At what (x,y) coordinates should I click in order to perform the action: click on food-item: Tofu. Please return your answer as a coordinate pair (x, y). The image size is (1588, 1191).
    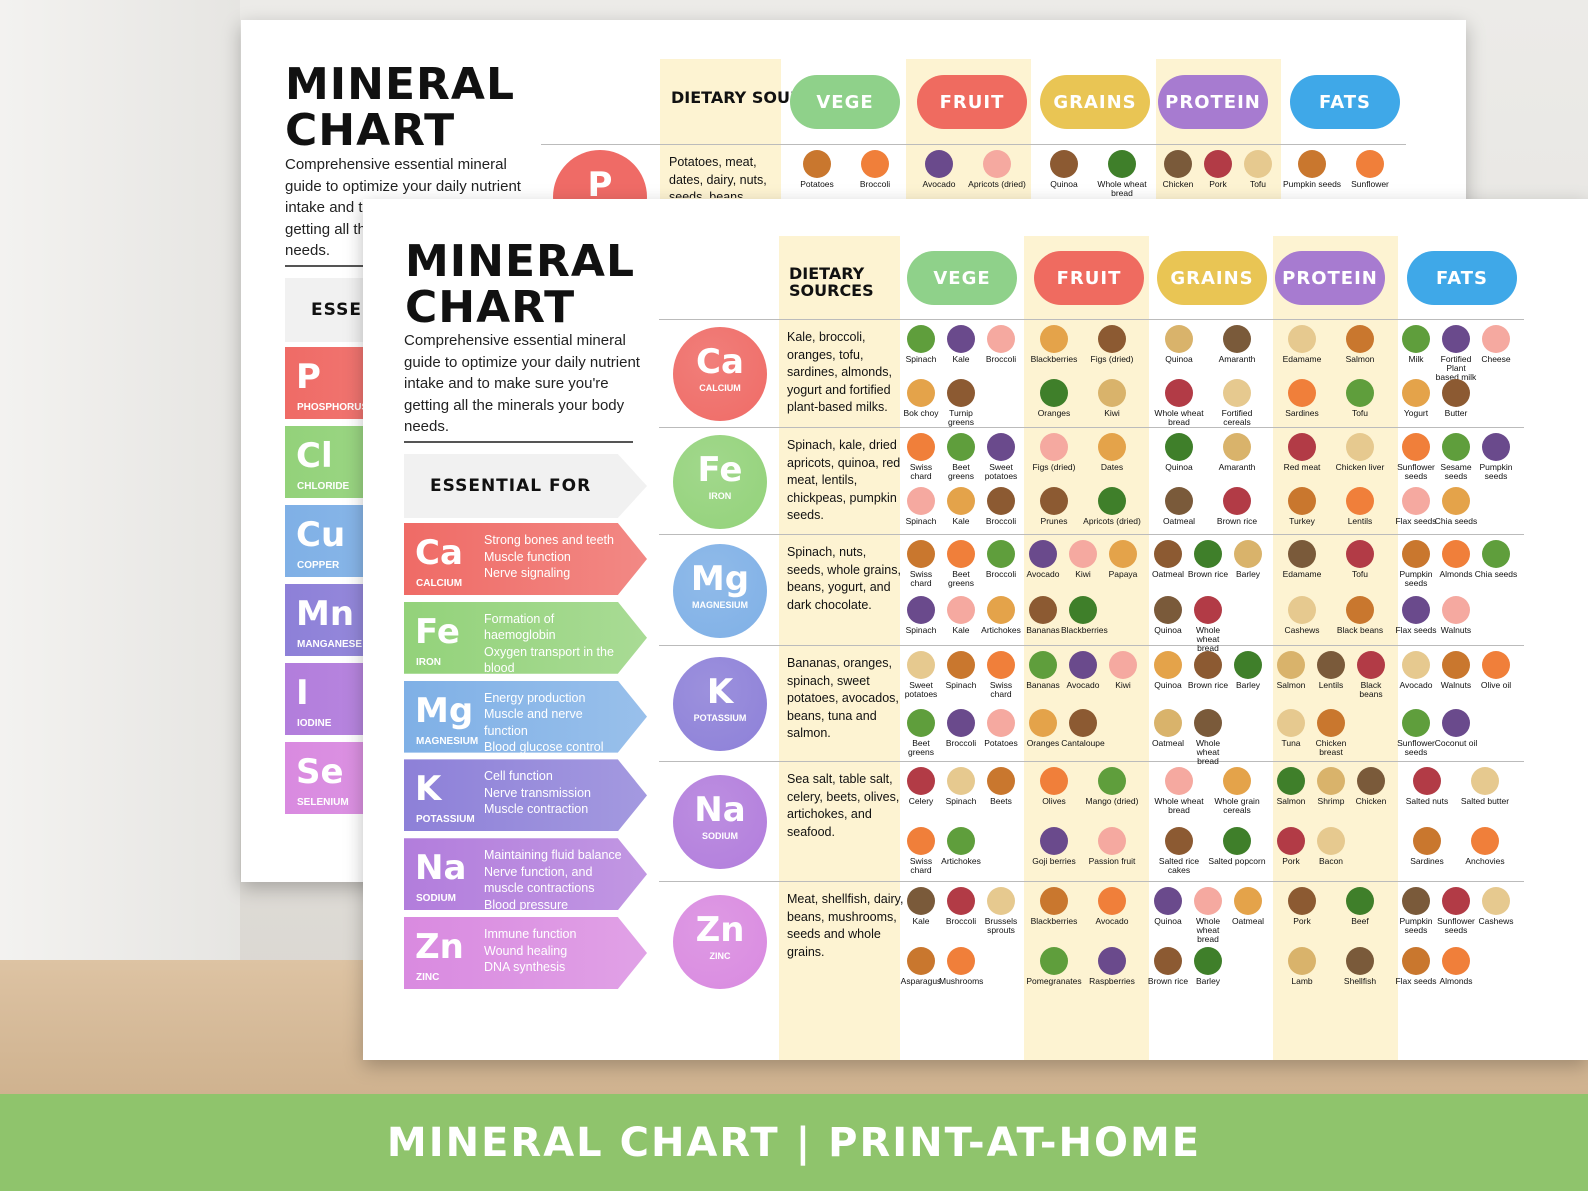
    Looking at the image, I should click on (1258, 169).